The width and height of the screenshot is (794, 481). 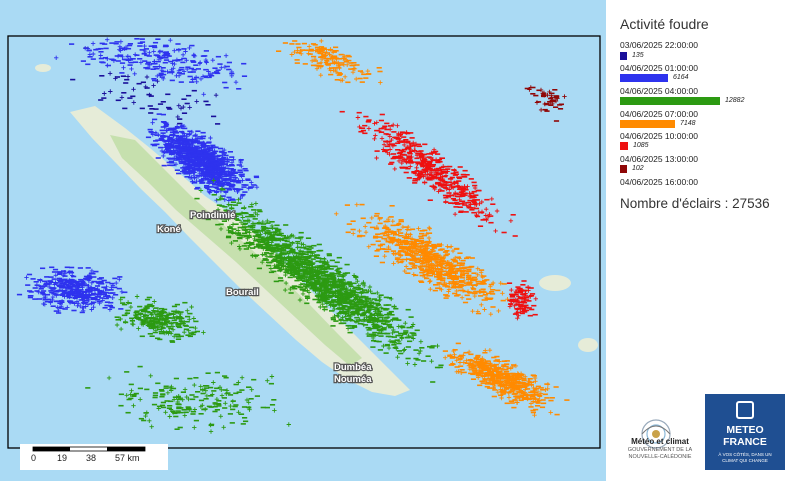 I want to click on strike-total: Nombre d'éclairs : 27536, so click(x=695, y=203).